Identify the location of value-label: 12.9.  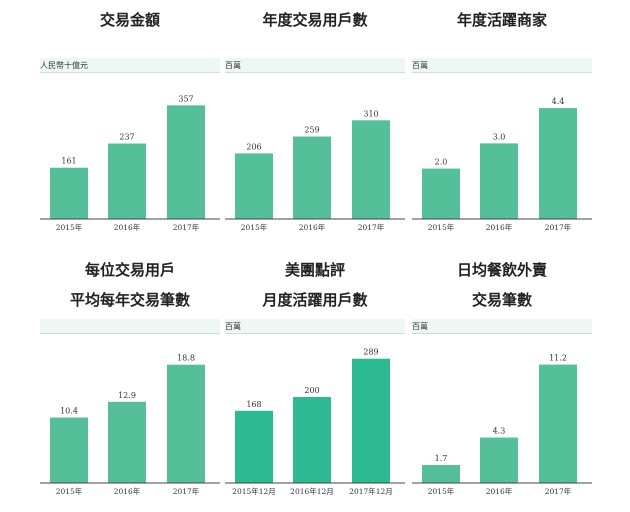
(127, 395).